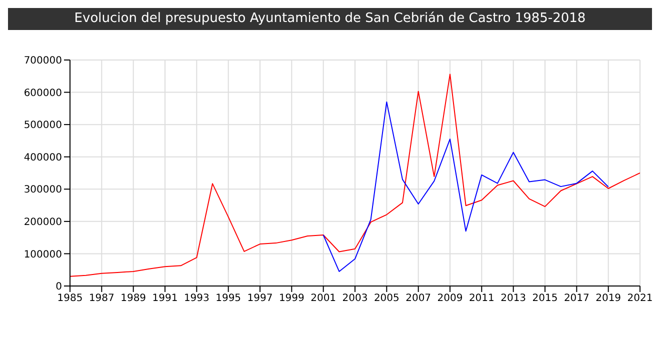  What do you see at coordinates (43, 126) in the screenshot?
I see `y-tick-label: 500000` at bounding box center [43, 126].